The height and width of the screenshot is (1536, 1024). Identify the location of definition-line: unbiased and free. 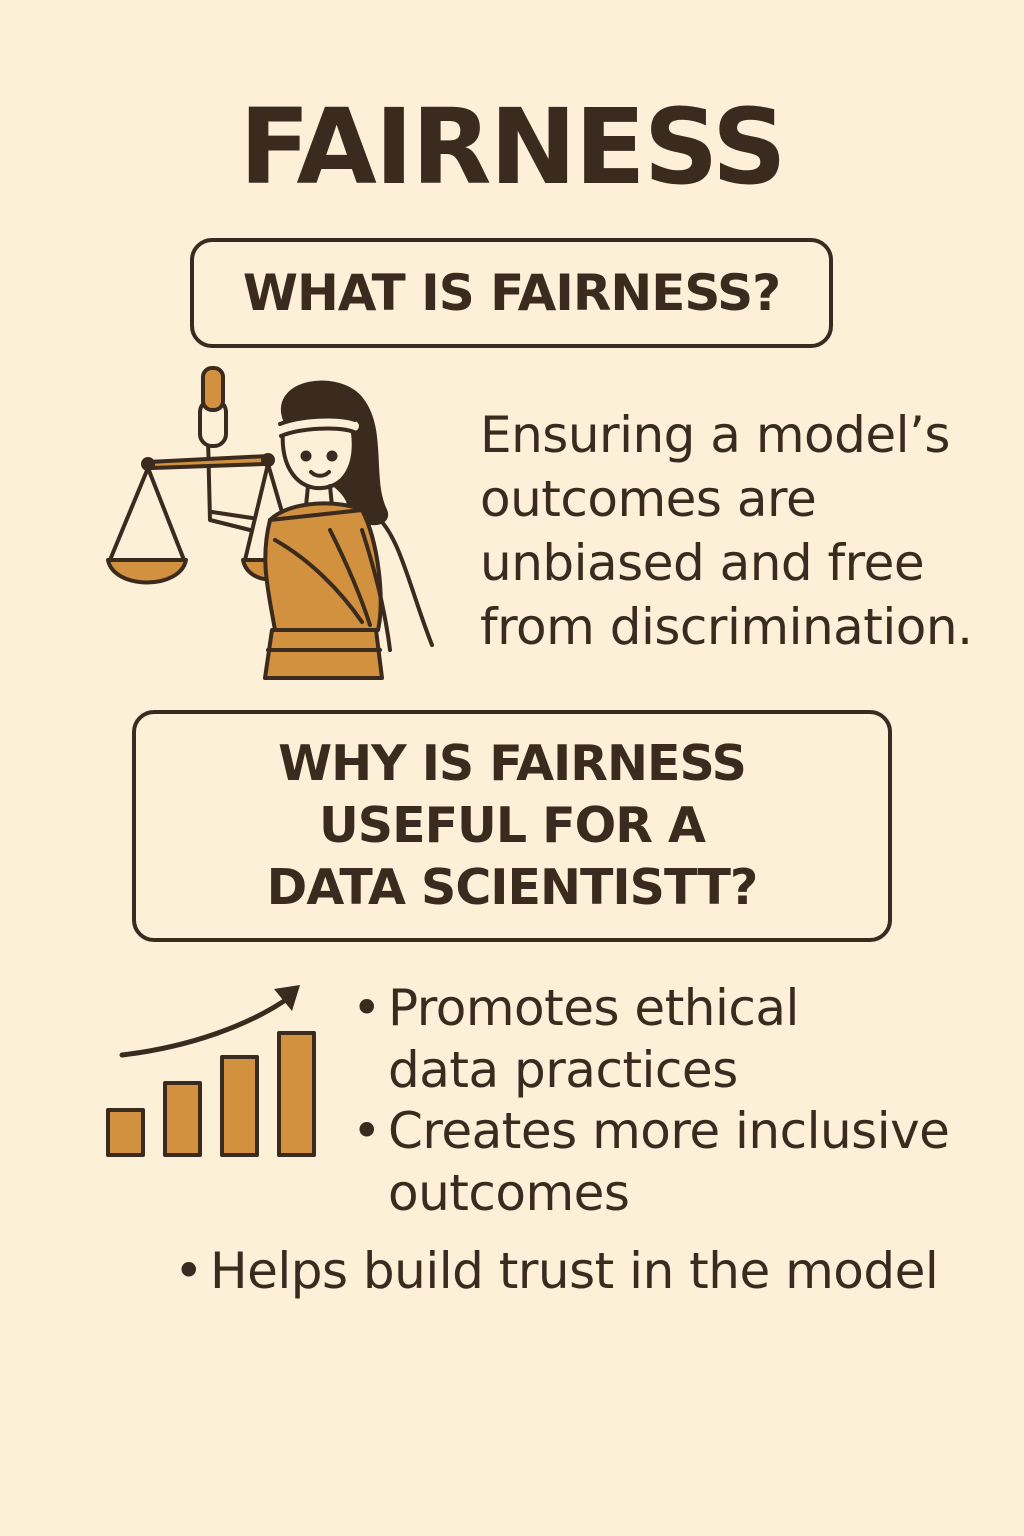
(702, 563).